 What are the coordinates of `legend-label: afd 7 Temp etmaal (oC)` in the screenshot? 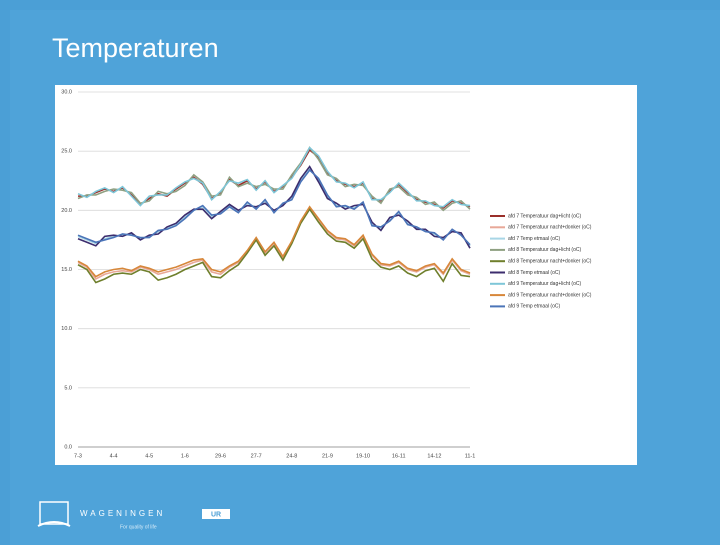 It's located at (534, 239).